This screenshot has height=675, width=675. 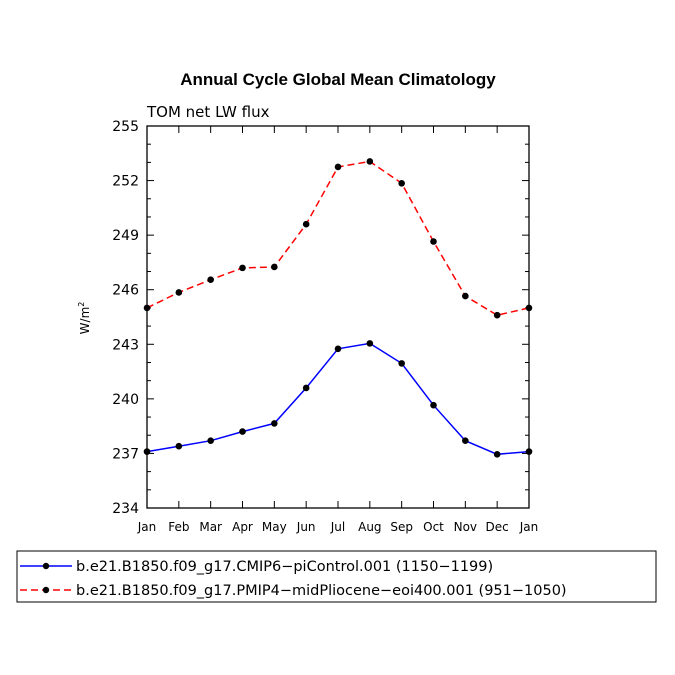 What do you see at coordinates (208, 112) in the screenshot?
I see `chart-subtitle: TOM net LW flux` at bounding box center [208, 112].